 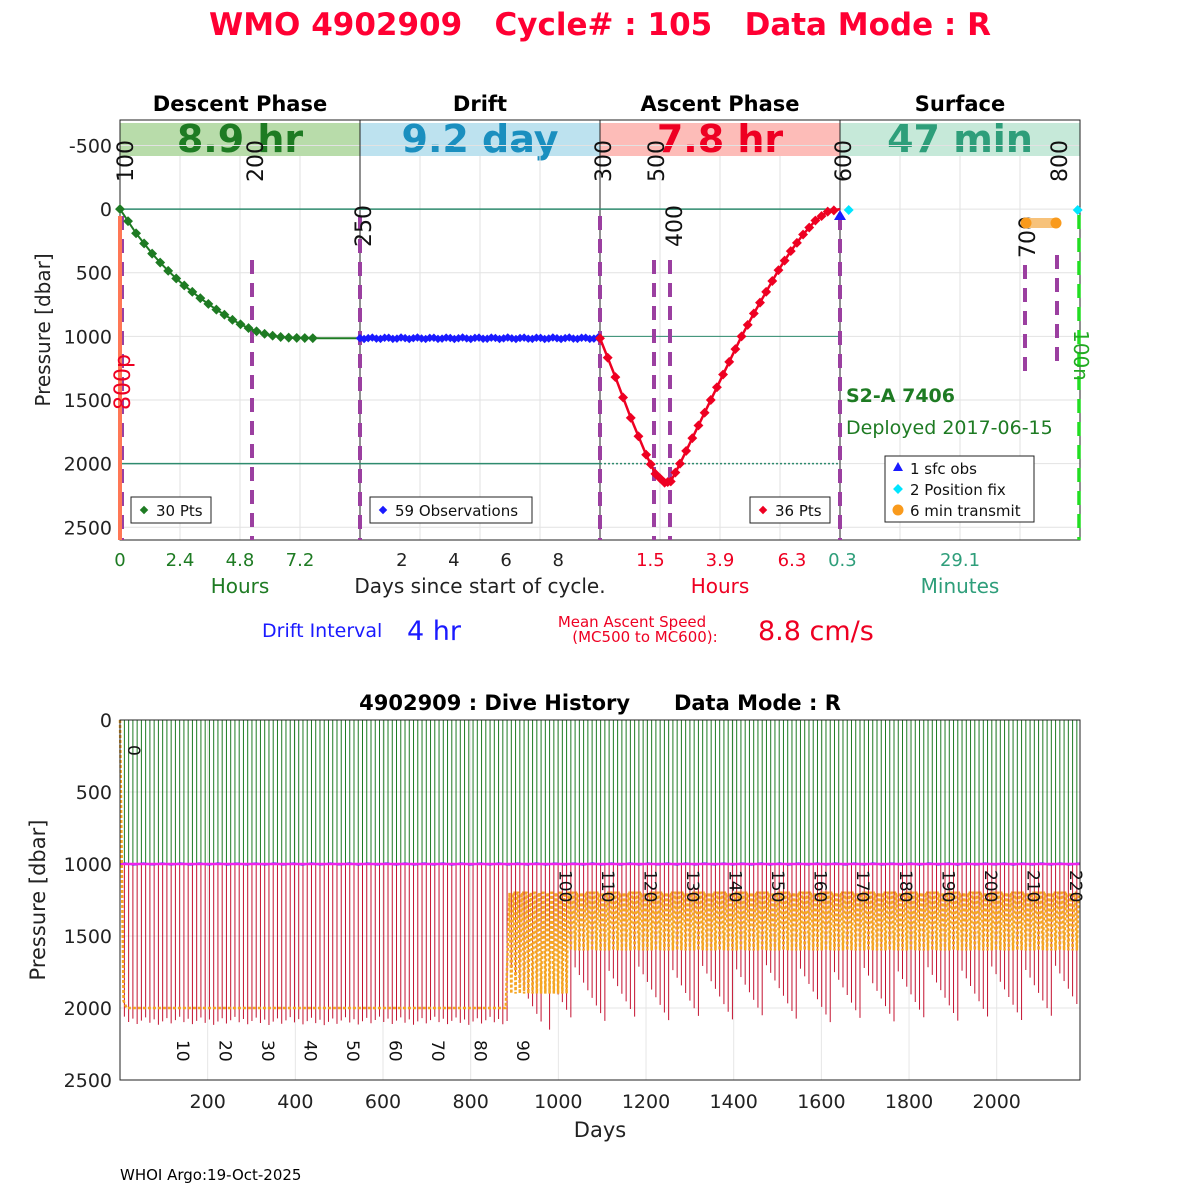 I want to click on mission-code-label: 500, so click(x=657, y=161).